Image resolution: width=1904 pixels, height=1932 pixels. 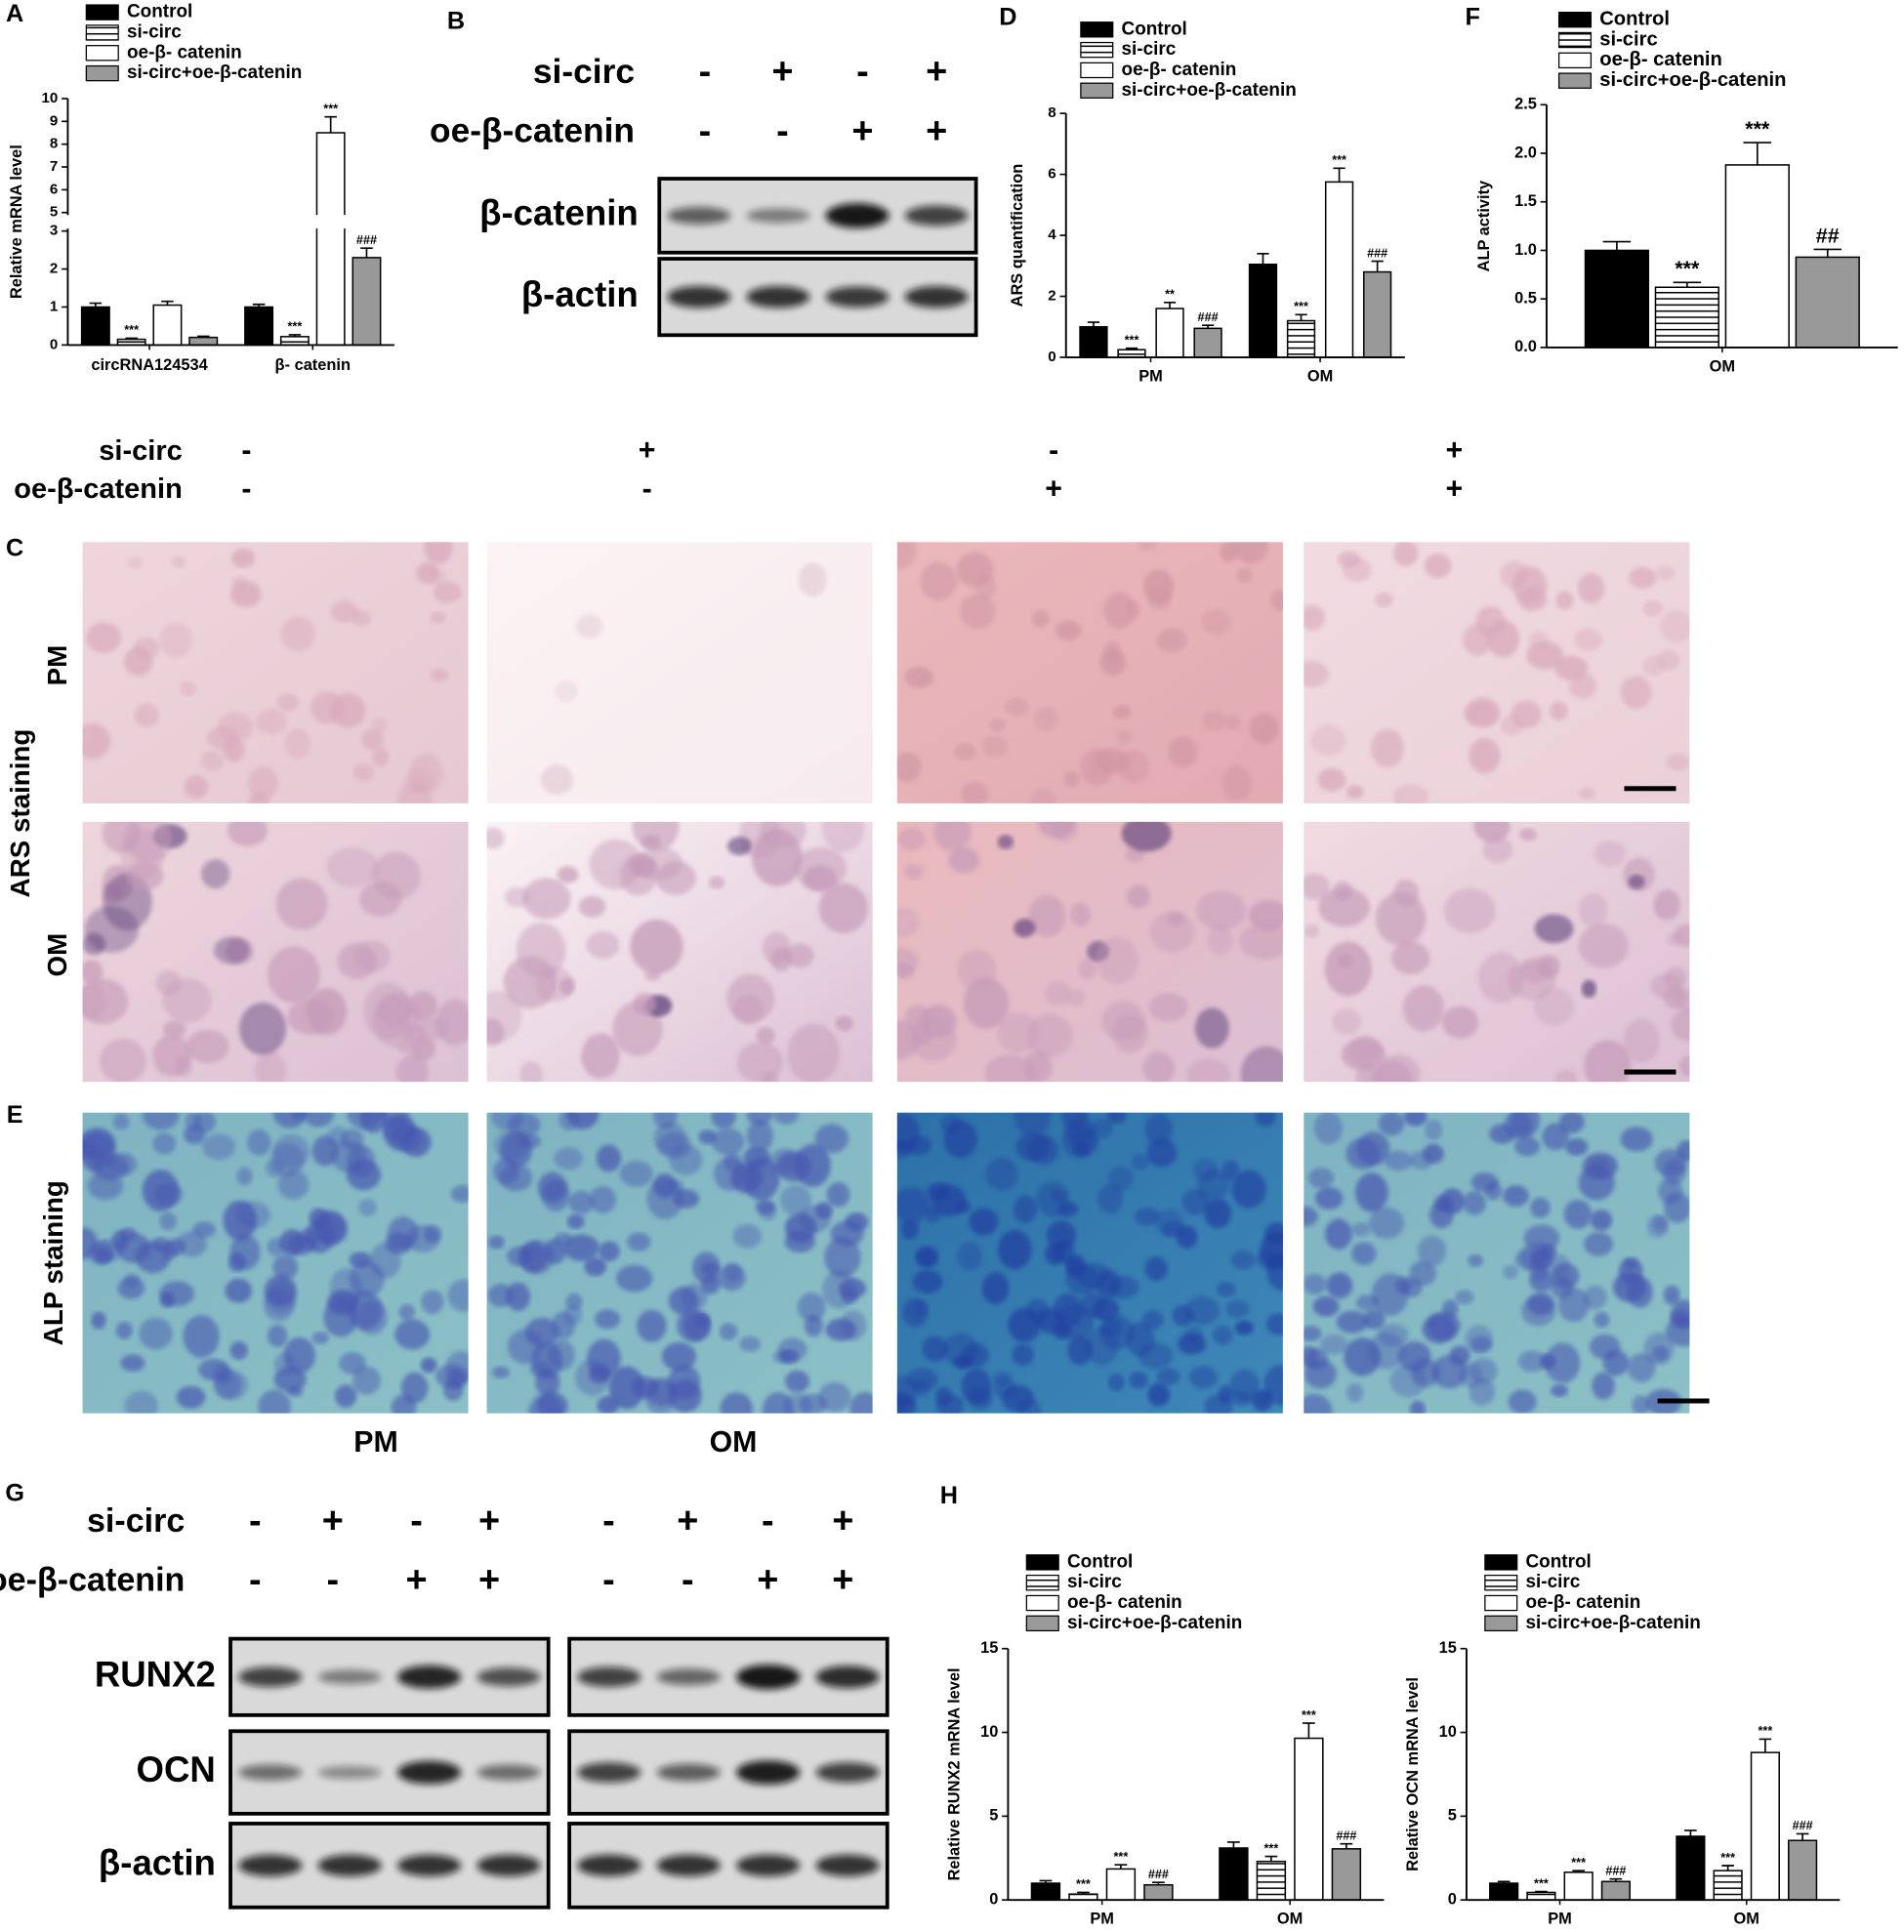 What do you see at coordinates (1209, 90) in the screenshot?
I see `legend-label: si-circ+oe-β-catenin` at bounding box center [1209, 90].